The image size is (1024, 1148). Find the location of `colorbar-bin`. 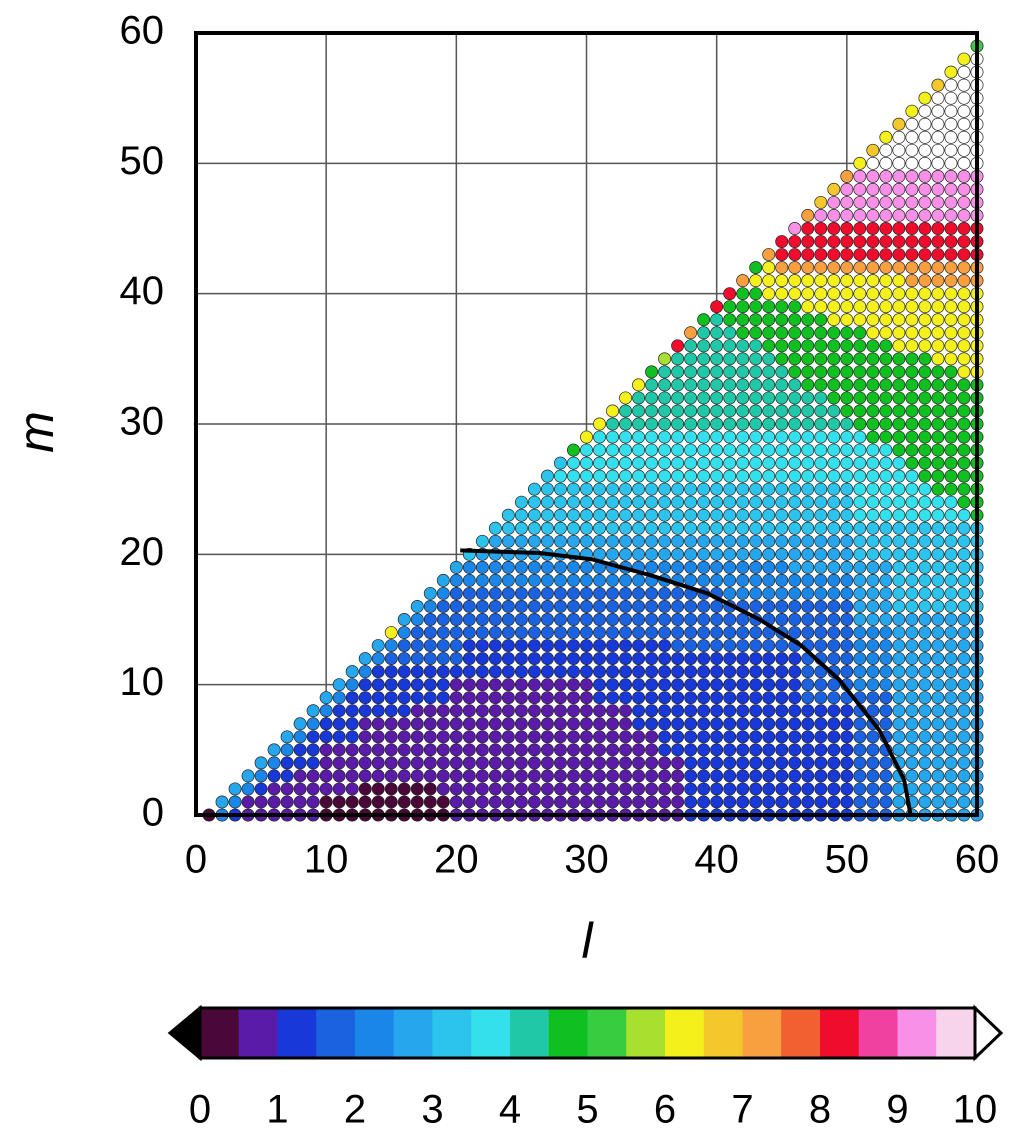

colorbar-bin is located at coordinates (220, 1033).